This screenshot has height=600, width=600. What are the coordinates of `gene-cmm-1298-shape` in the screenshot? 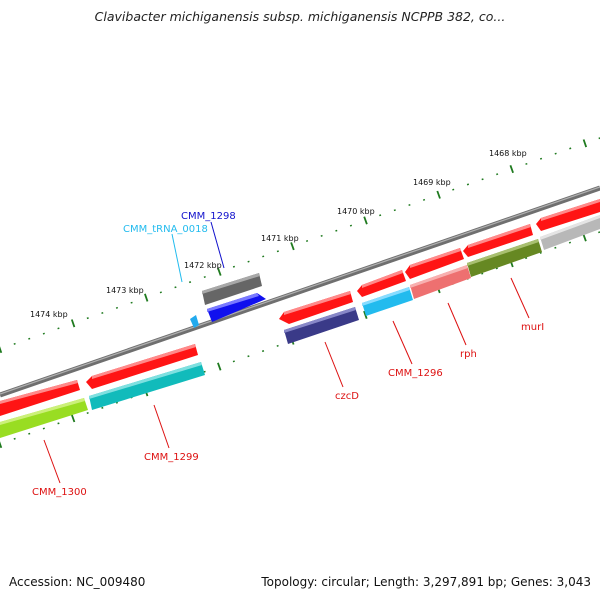 It's located at (236, 307).